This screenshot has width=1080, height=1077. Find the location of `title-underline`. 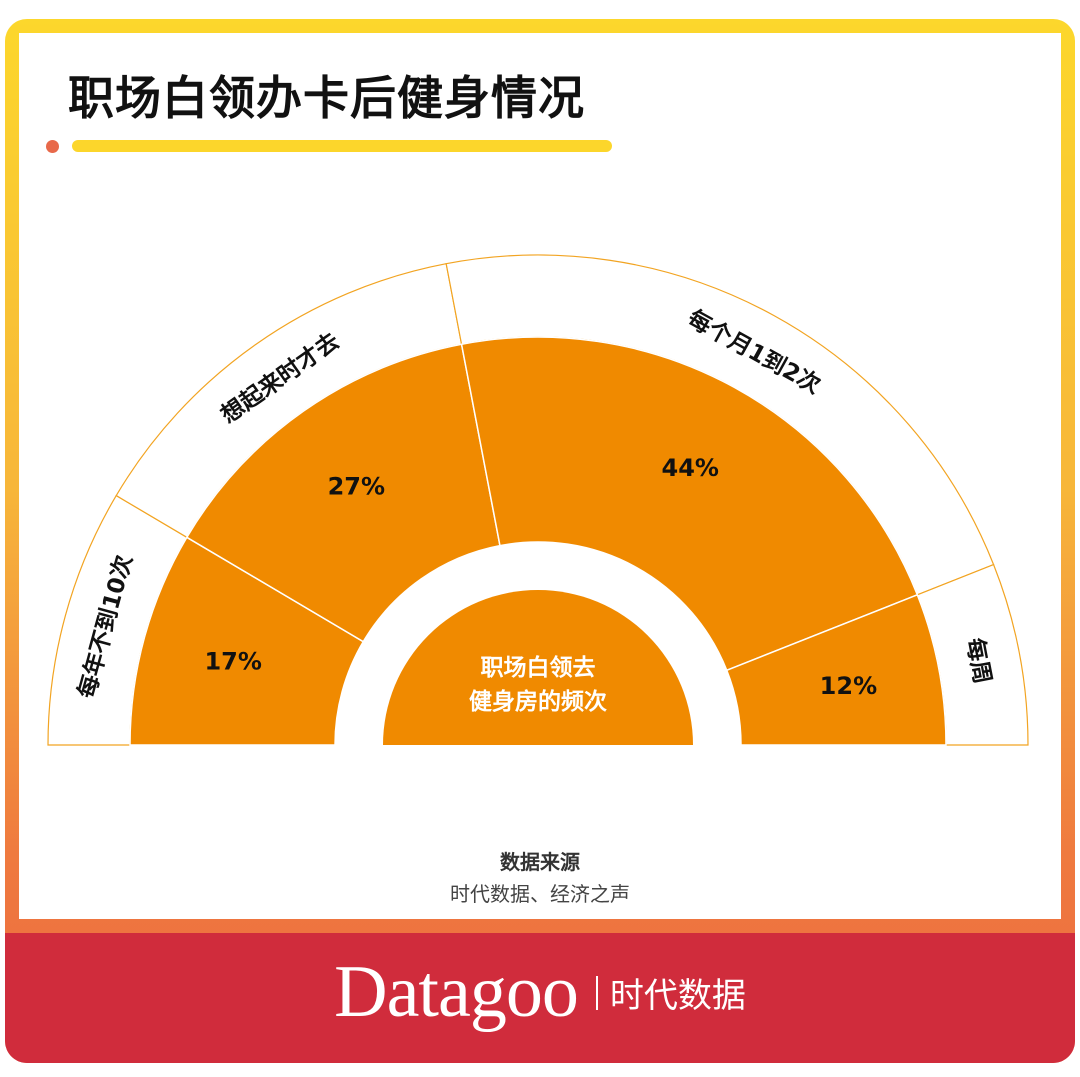

title-underline is located at coordinates (342, 146).